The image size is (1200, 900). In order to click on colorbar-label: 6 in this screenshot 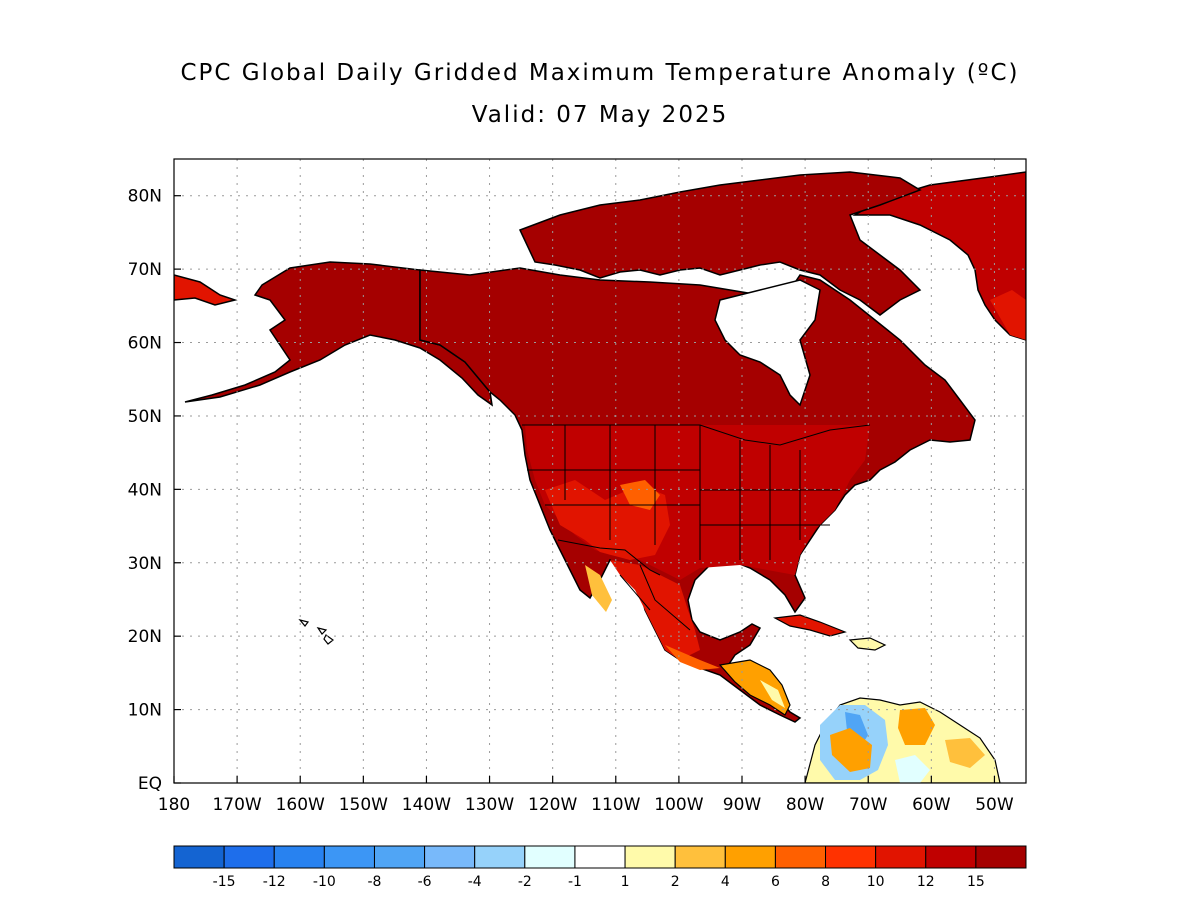, I will do `click(775, 882)`.